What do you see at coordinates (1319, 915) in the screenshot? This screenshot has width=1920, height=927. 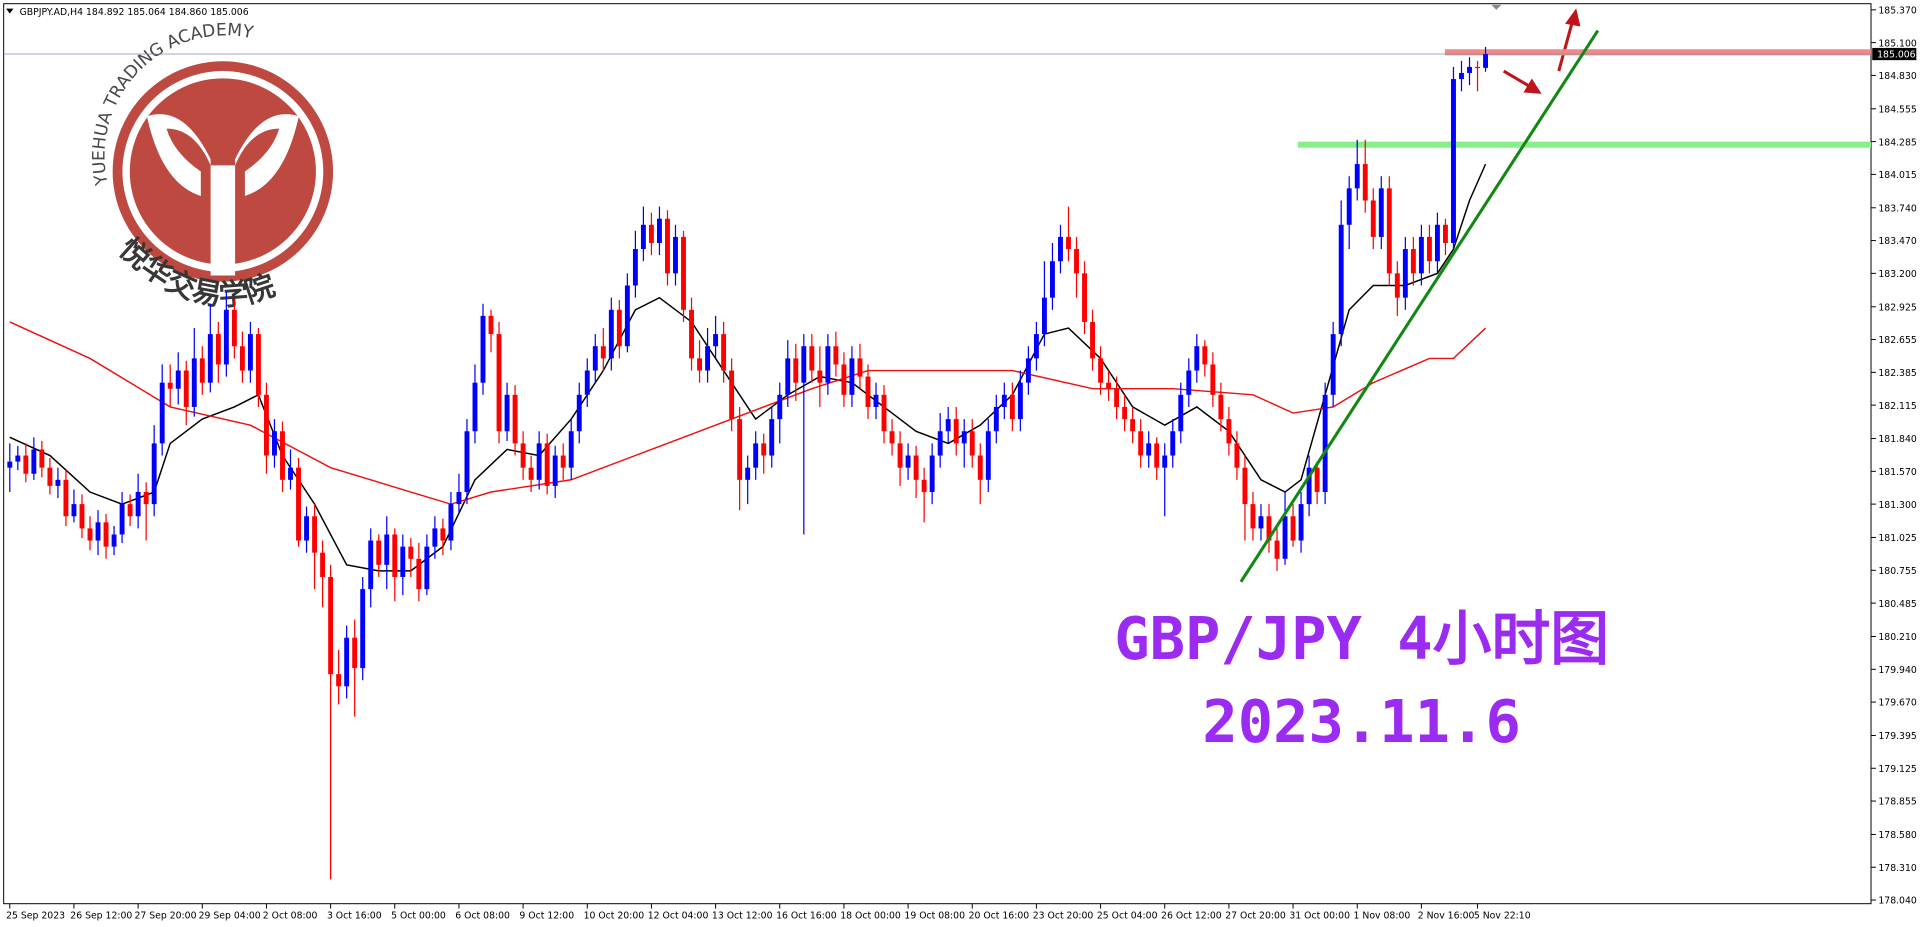 I see `x-tick-label: 31 Oct 00:00` at bounding box center [1319, 915].